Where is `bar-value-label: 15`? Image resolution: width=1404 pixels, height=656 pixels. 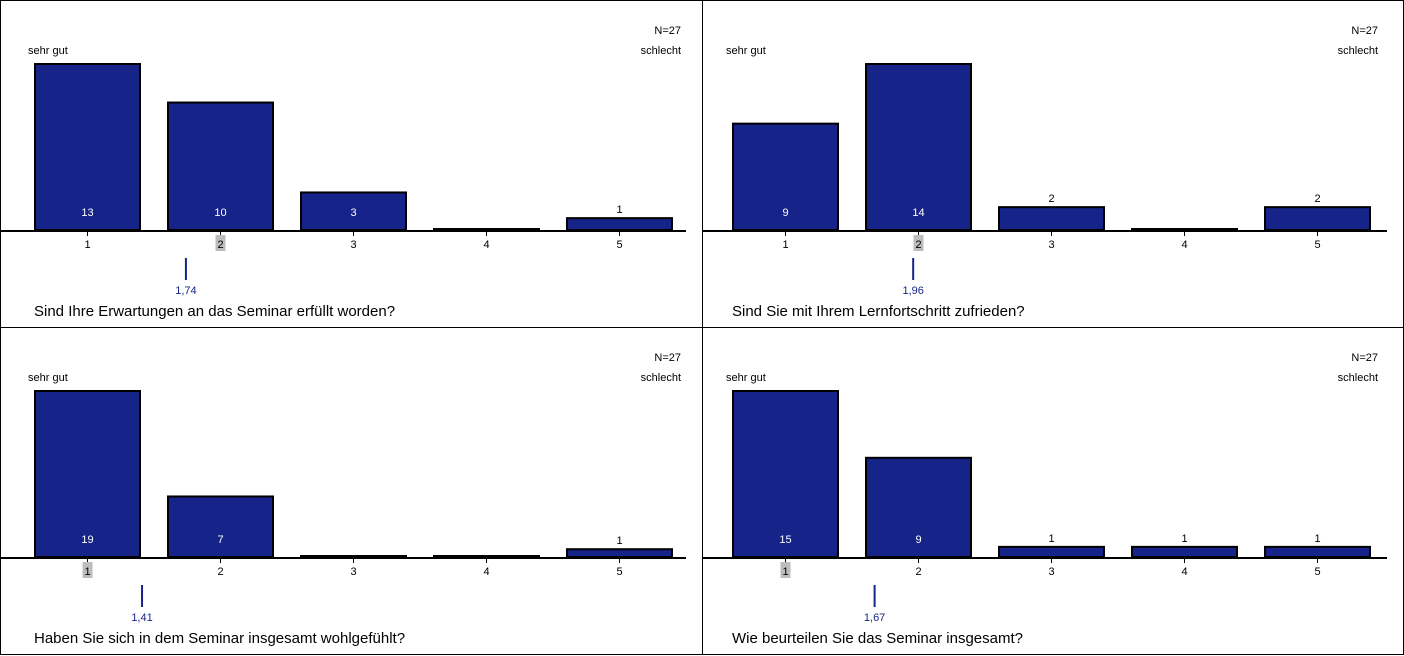
bar-value-label: 15 is located at coordinates (785, 540).